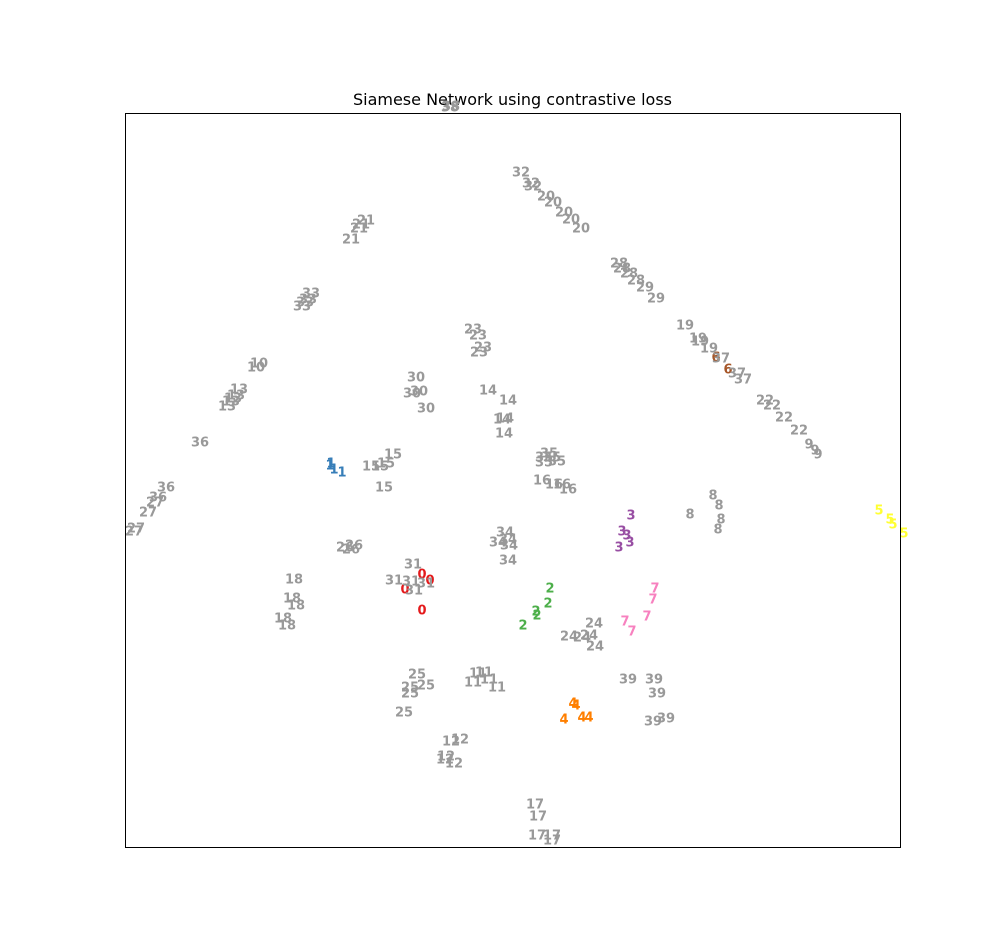  I want to click on point-label-6: 6, so click(727, 370).